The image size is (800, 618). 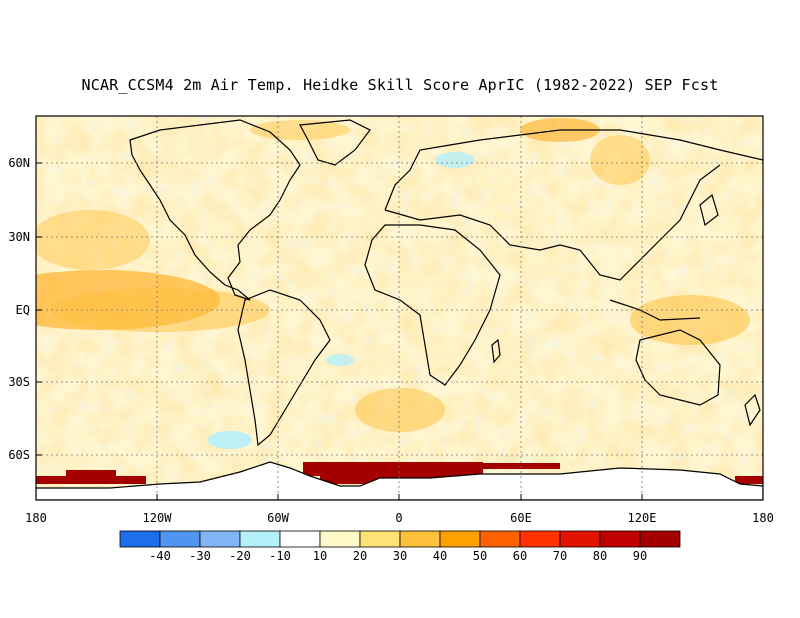 What do you see at coordinates (399, 480) in the screenshot?
I see `antarctica` at bounding box center [399, 480].